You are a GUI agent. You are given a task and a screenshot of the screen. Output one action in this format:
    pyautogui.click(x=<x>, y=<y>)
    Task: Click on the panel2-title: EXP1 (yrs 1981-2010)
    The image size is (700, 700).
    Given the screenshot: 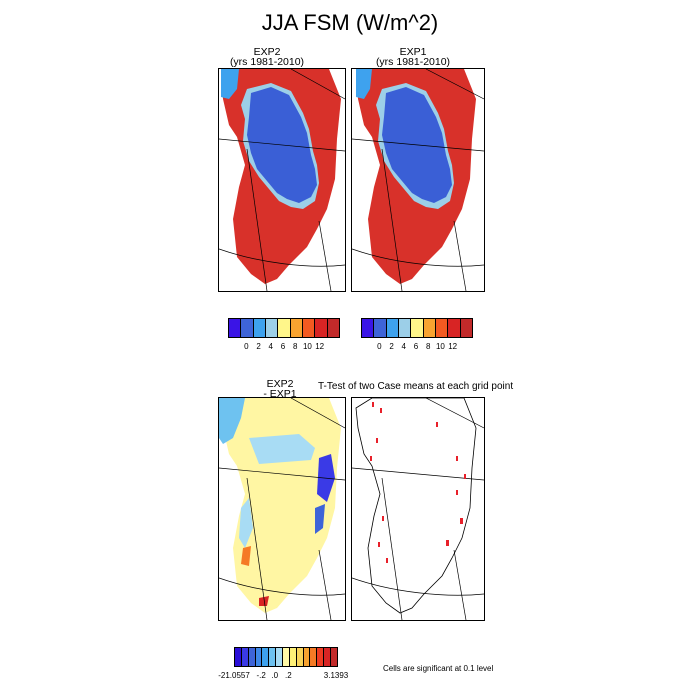 What is the action you would take?
    pyautogui.click(x=413, y=57)
    